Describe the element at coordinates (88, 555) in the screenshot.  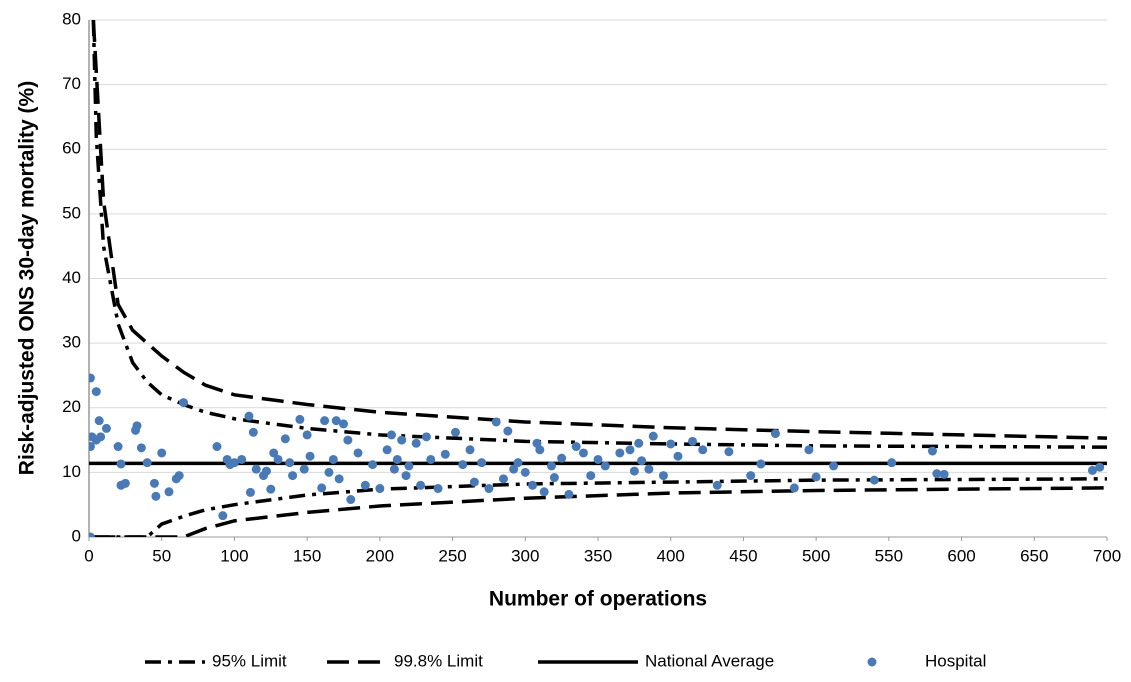
I see `x-tick-label: 0` at that location.